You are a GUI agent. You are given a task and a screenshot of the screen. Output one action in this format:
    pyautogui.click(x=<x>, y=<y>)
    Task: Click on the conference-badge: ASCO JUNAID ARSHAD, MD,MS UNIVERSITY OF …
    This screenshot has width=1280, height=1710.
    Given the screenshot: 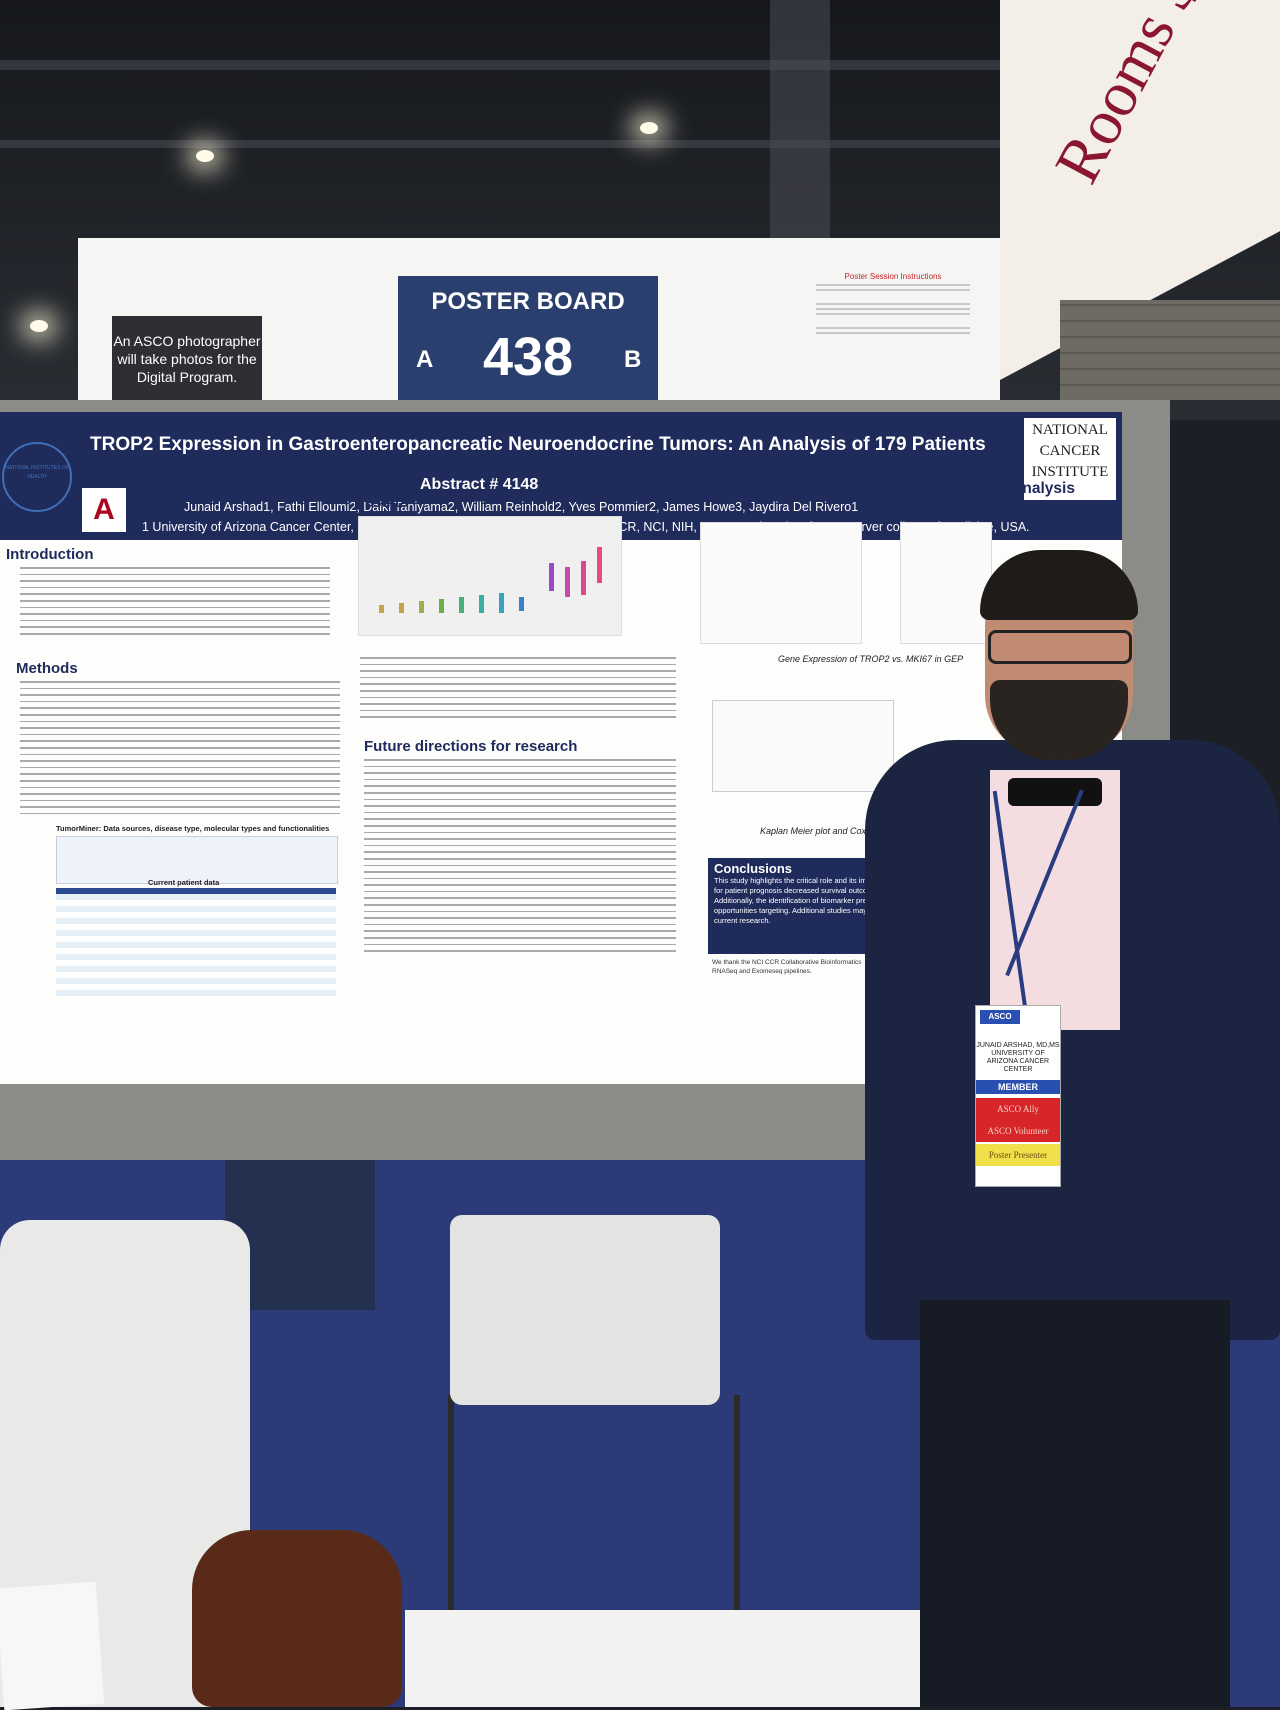 What is the action you would take?
    pyautogui.click(x=1018, y=1096)
    